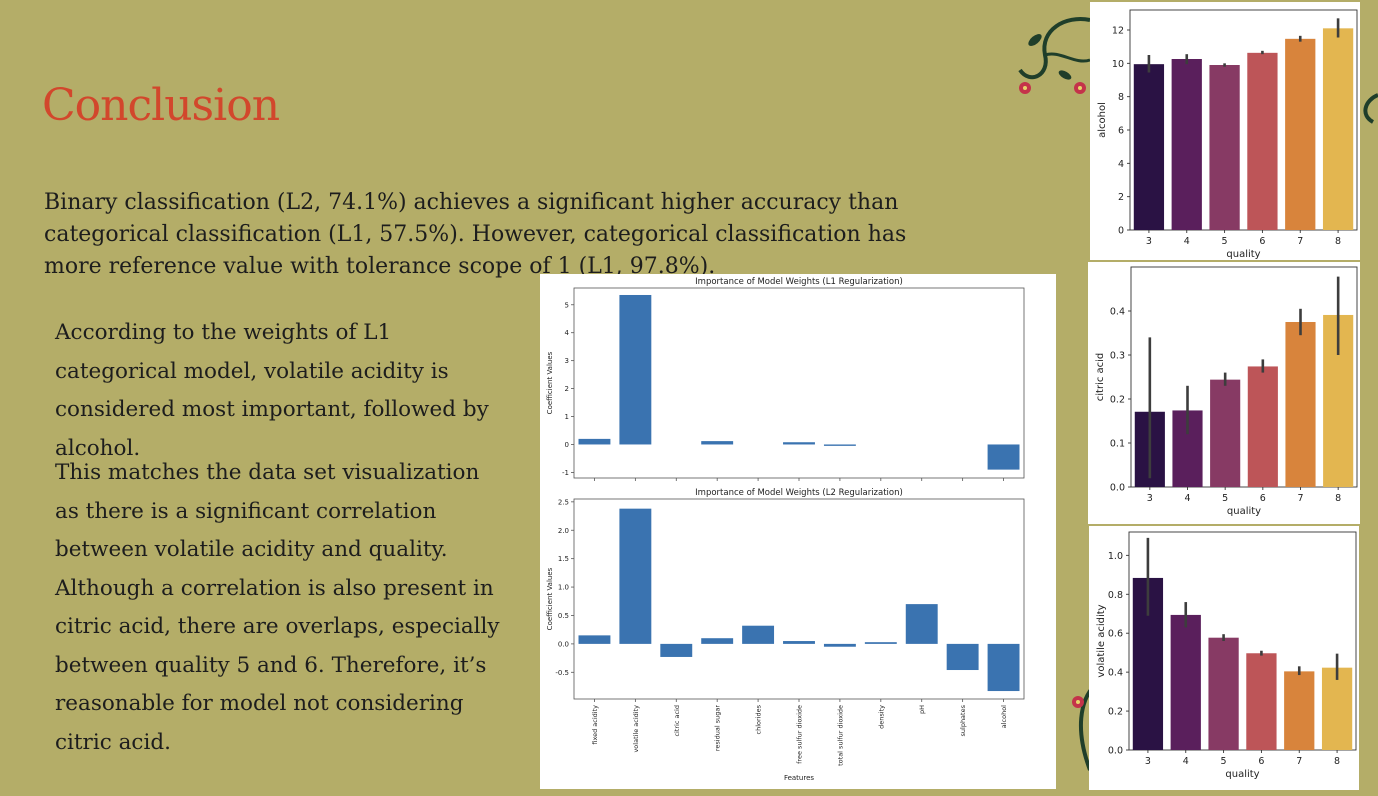  I want to click on alcohol-xtick-label-8: 8, so click(1338, 241).